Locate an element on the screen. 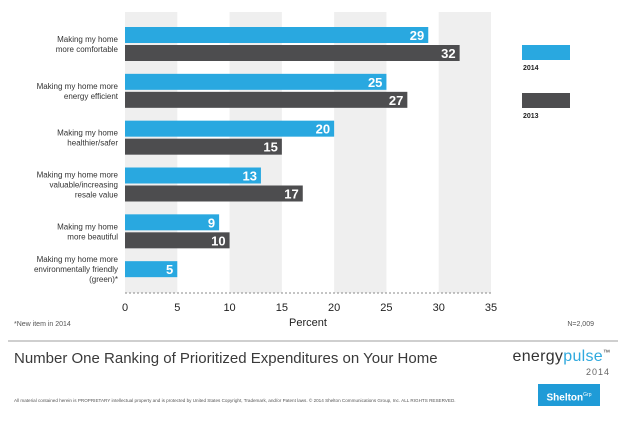 The image size is (625, 423). brand-tm: ™ is located at coordinates (606, 353).